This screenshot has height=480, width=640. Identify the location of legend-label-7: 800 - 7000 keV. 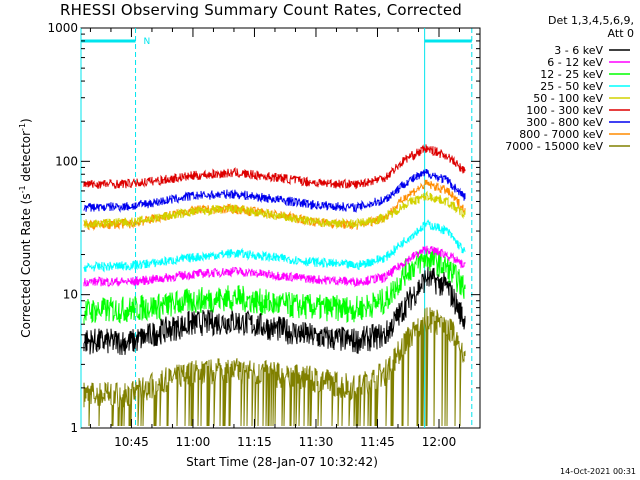
(561, 134).